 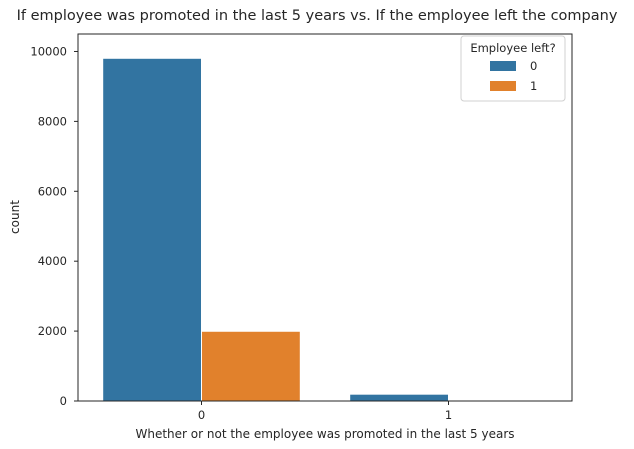 What do you see at coordinates (52, 331) in the screenshot?
I see `y-tick-label: 2000` at bounding box center [52, 331].